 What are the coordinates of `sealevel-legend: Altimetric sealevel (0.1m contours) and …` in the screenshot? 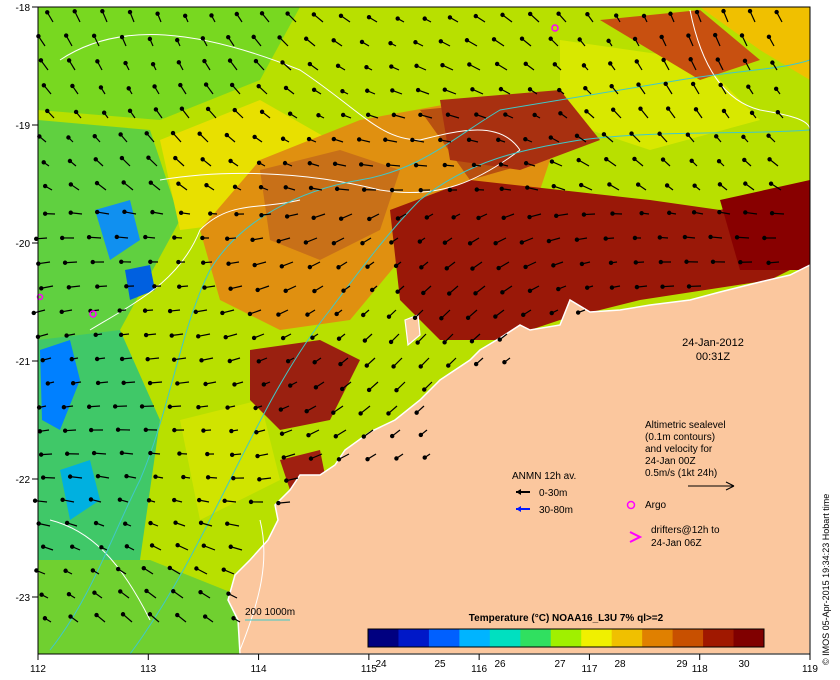 It's located at (690, 455).